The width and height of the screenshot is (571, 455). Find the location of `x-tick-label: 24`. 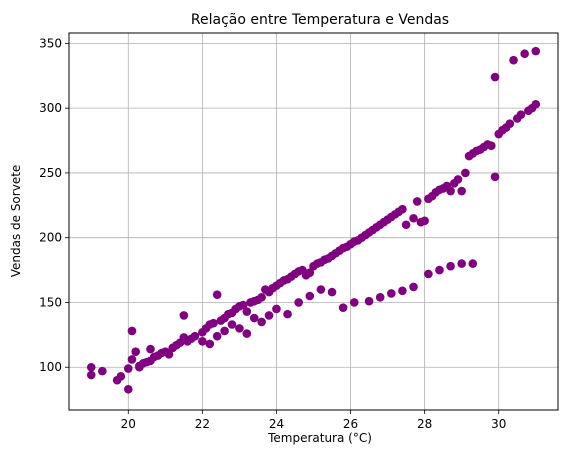

x-tick-label: 24 is located at coordinates (276, 424).